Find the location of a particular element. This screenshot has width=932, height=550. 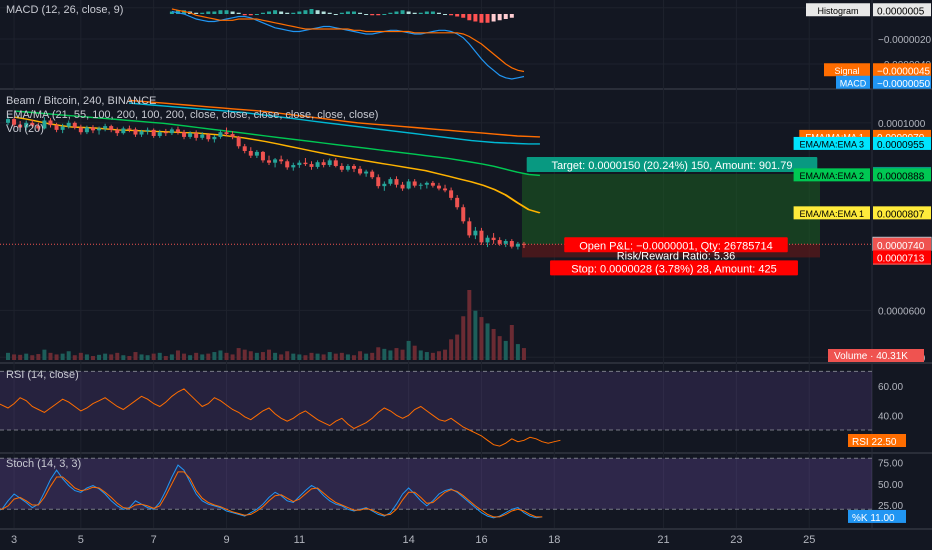

signal-line is located at coordinates (348, 40).